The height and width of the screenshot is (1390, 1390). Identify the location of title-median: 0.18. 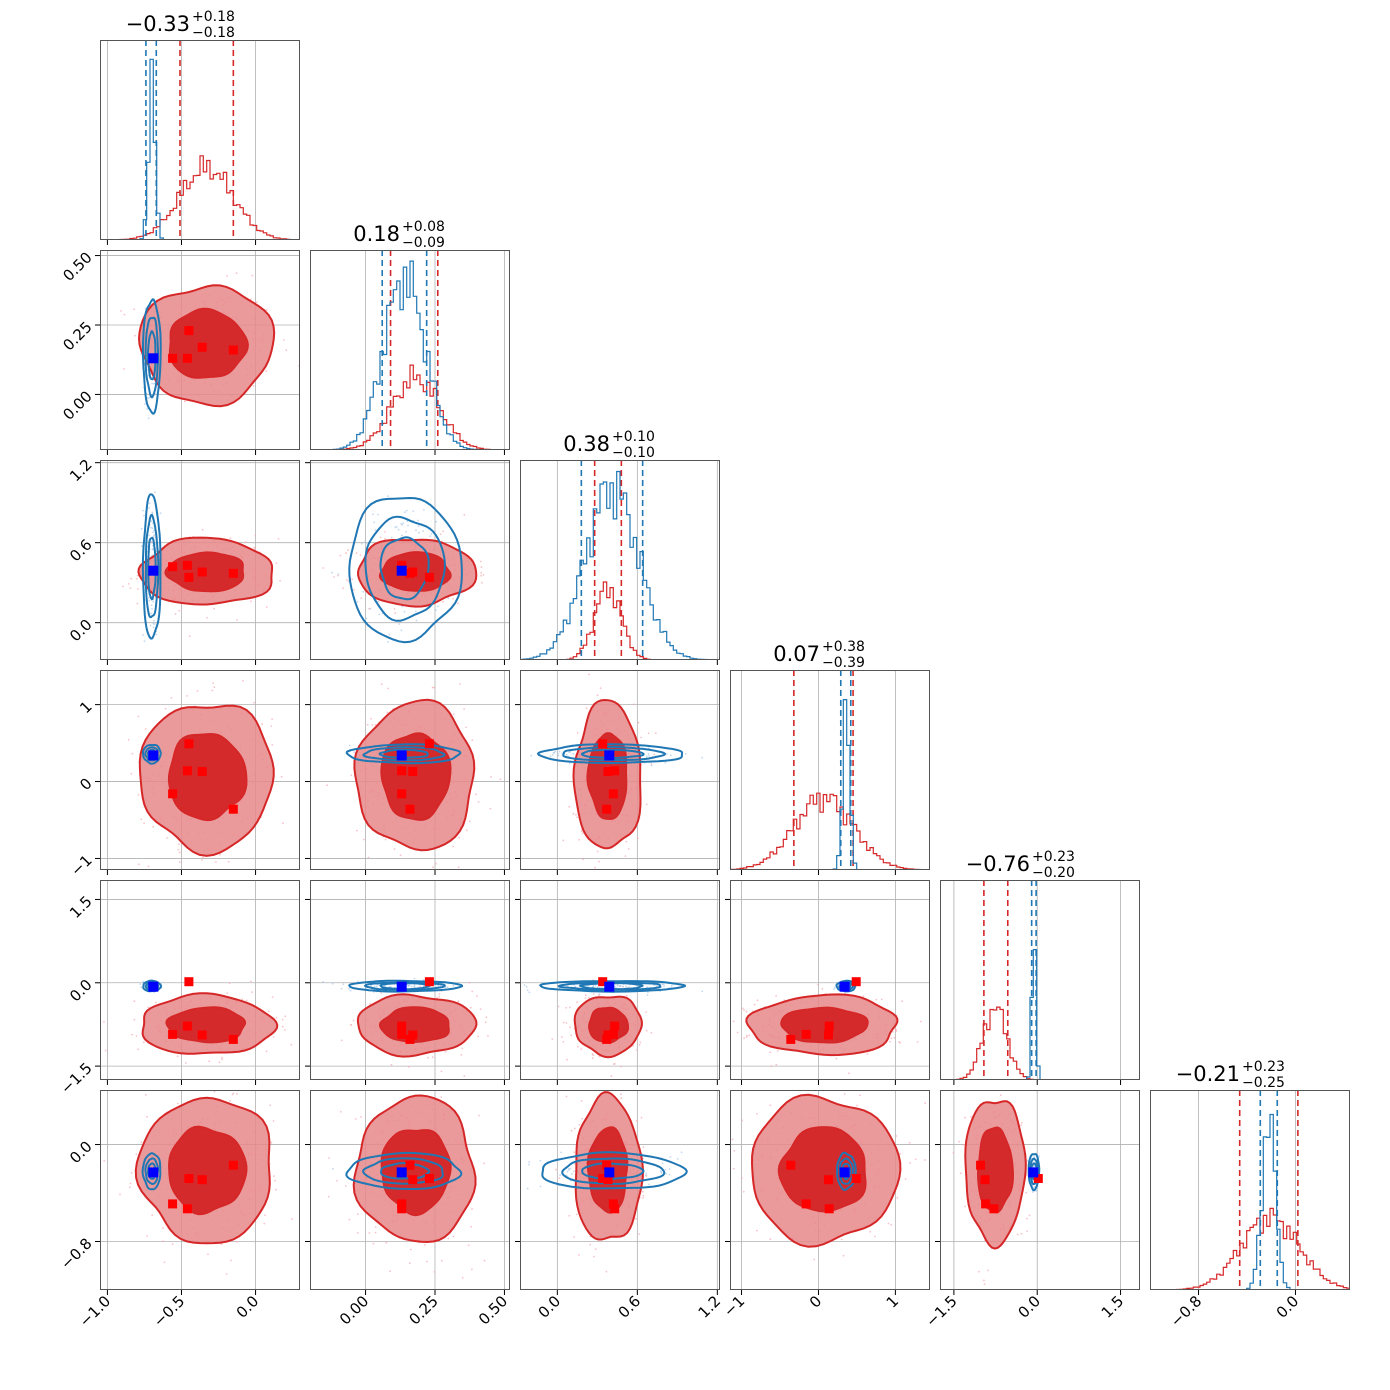
(376, 234).